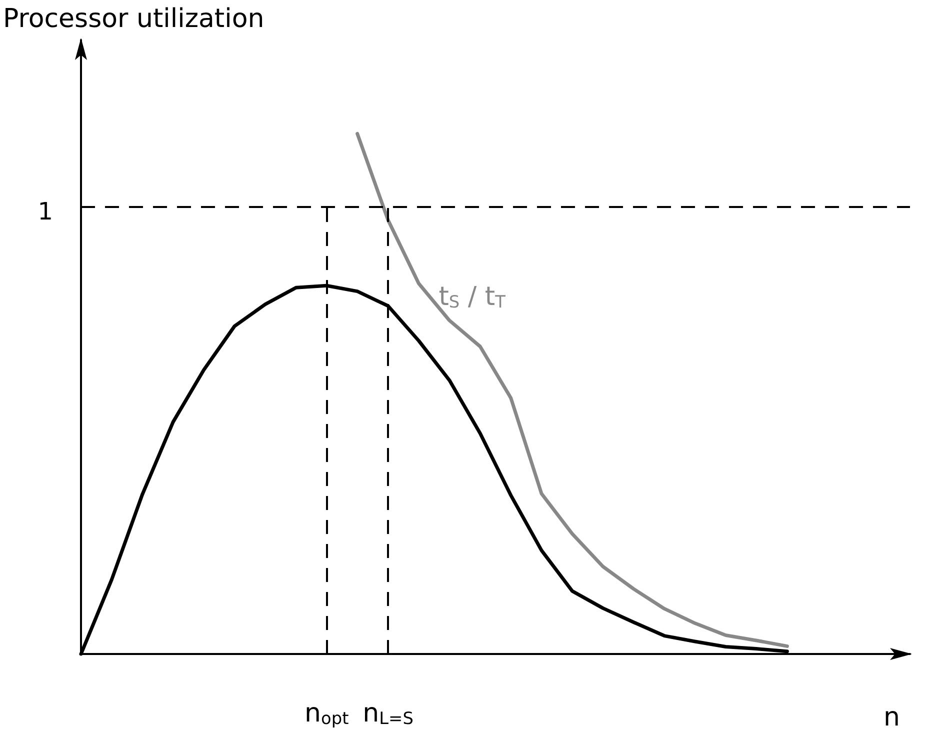 This screenshot has width=932, height=756. I want to click on series-label: tS / tT, so click(472, 297).